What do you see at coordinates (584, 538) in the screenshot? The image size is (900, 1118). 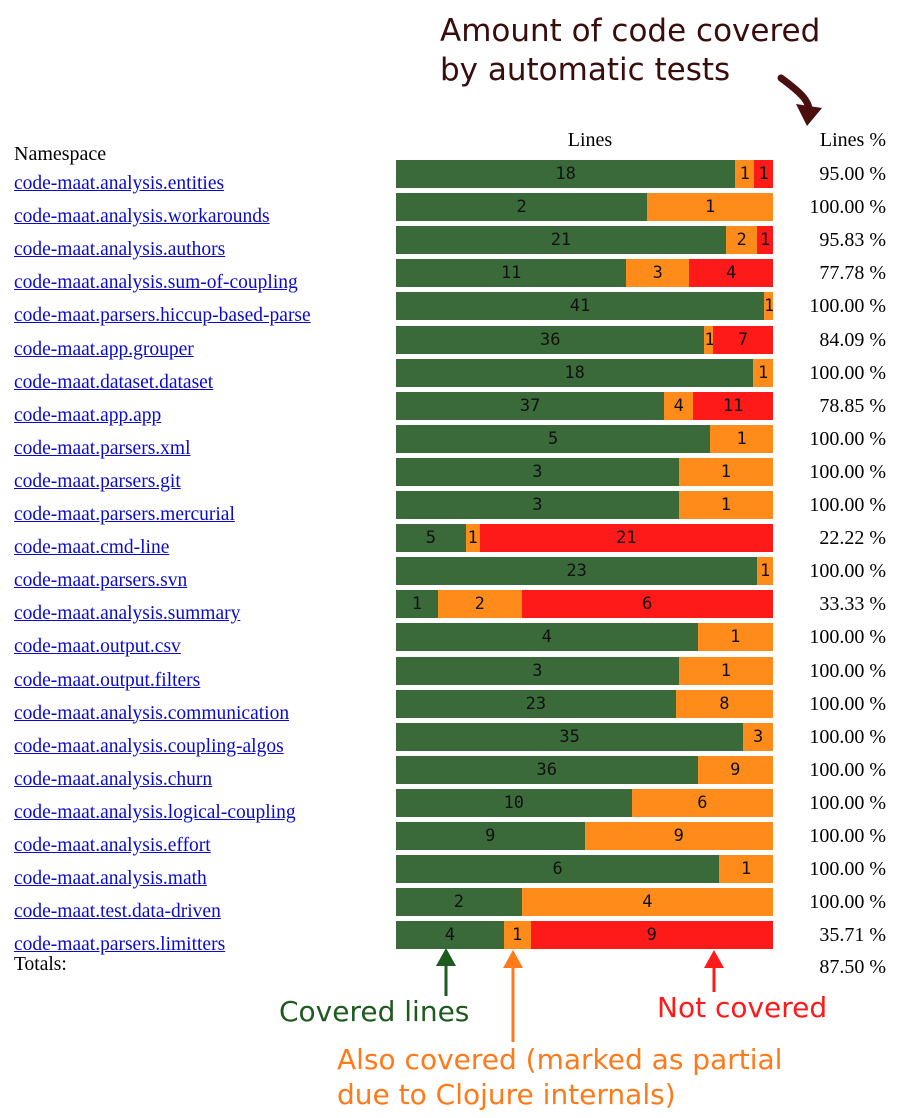 I see `coverage-bar: 5 1 21` at bounding box center [584, 538].